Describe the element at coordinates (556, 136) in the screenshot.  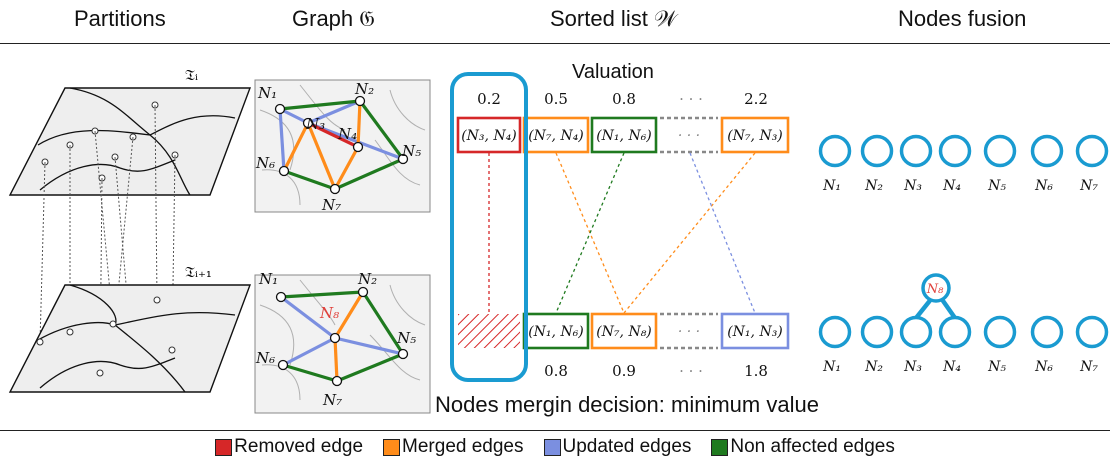
I see `top-pair: (N₇, N₄)` at that location.